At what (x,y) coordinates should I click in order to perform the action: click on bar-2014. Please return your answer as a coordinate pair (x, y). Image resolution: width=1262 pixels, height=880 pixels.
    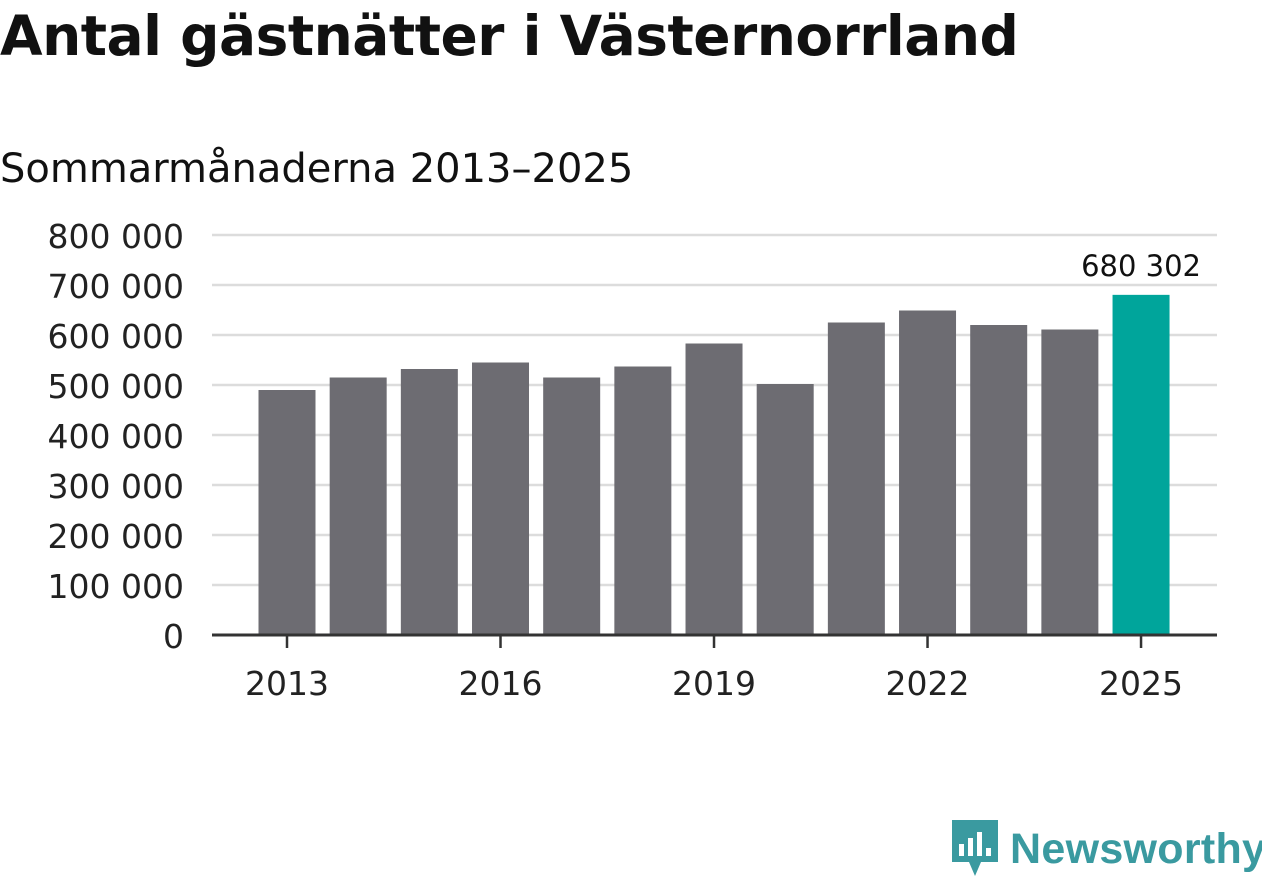
    Looking at the image, I should click on (358, 506).